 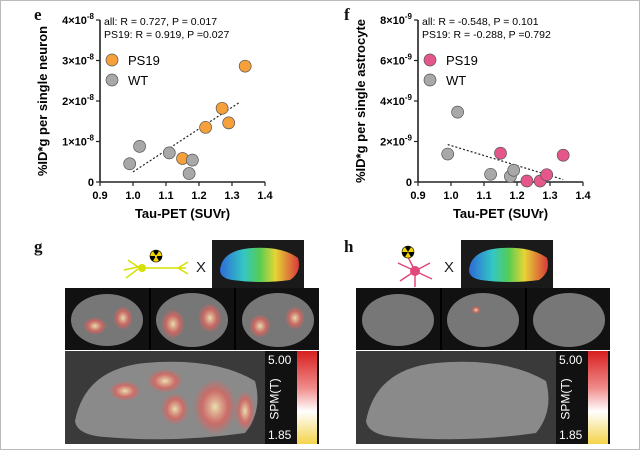 I want to click on panel-label-f: f, so click(x=347, y=14).